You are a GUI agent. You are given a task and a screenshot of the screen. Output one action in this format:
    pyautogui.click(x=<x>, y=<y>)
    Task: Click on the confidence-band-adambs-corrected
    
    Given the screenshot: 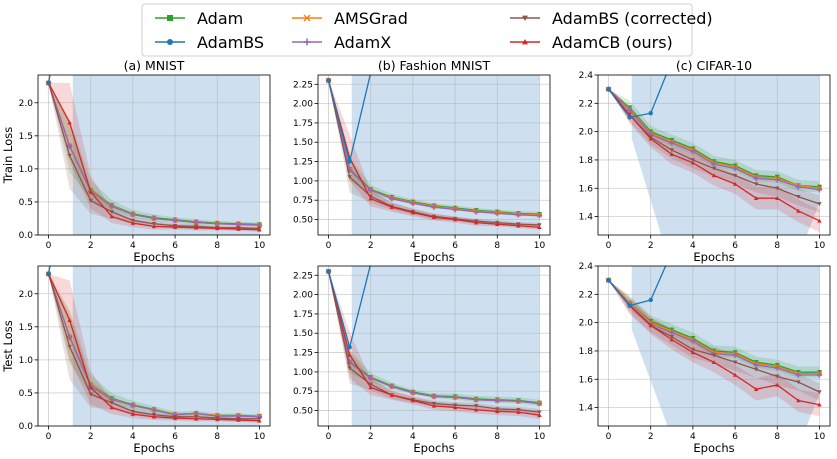 What is the action you would take?
    pyautogui.click(x=714, y=340)
    